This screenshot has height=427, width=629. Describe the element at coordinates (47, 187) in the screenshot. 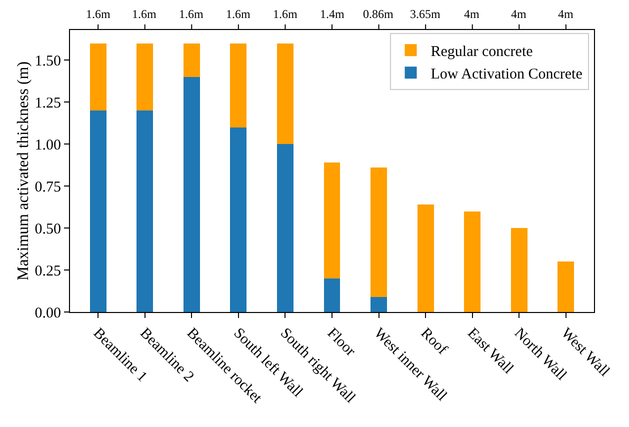

I see `y-tick-label: 0.75` at that location.